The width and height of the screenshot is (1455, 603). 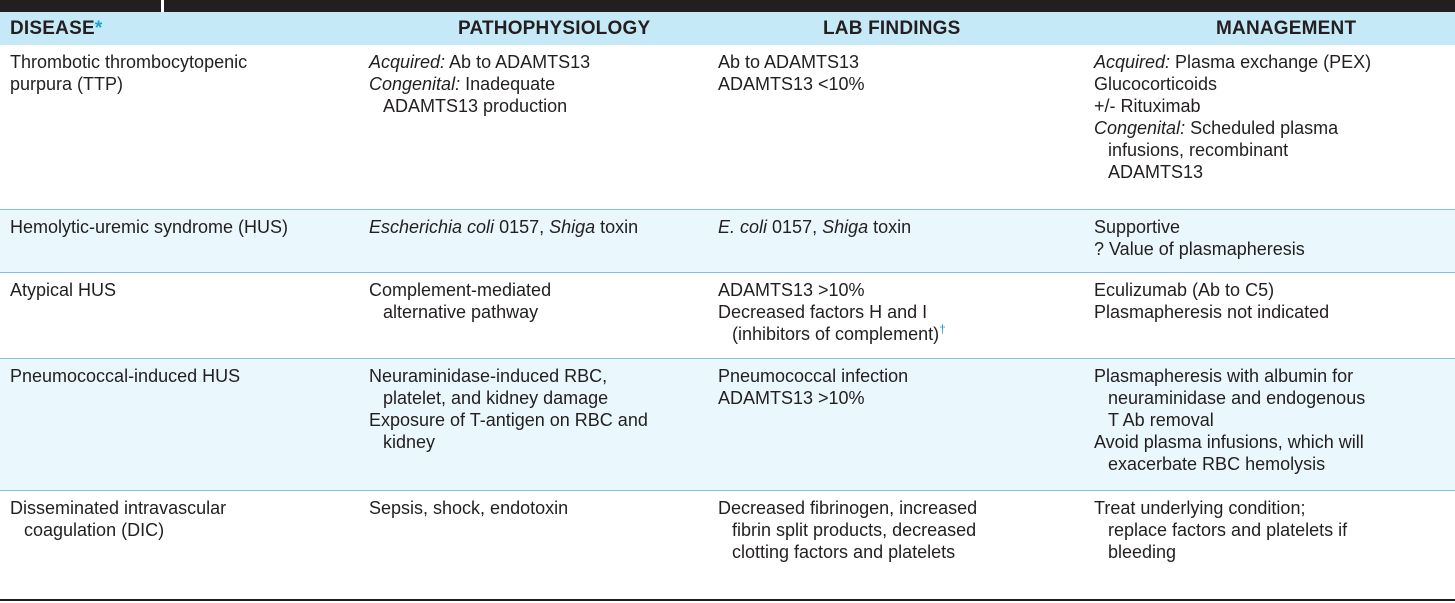 I want to click on text-line: Acquired: Plasma exchange (PEX), so click(x=1271, y=62).